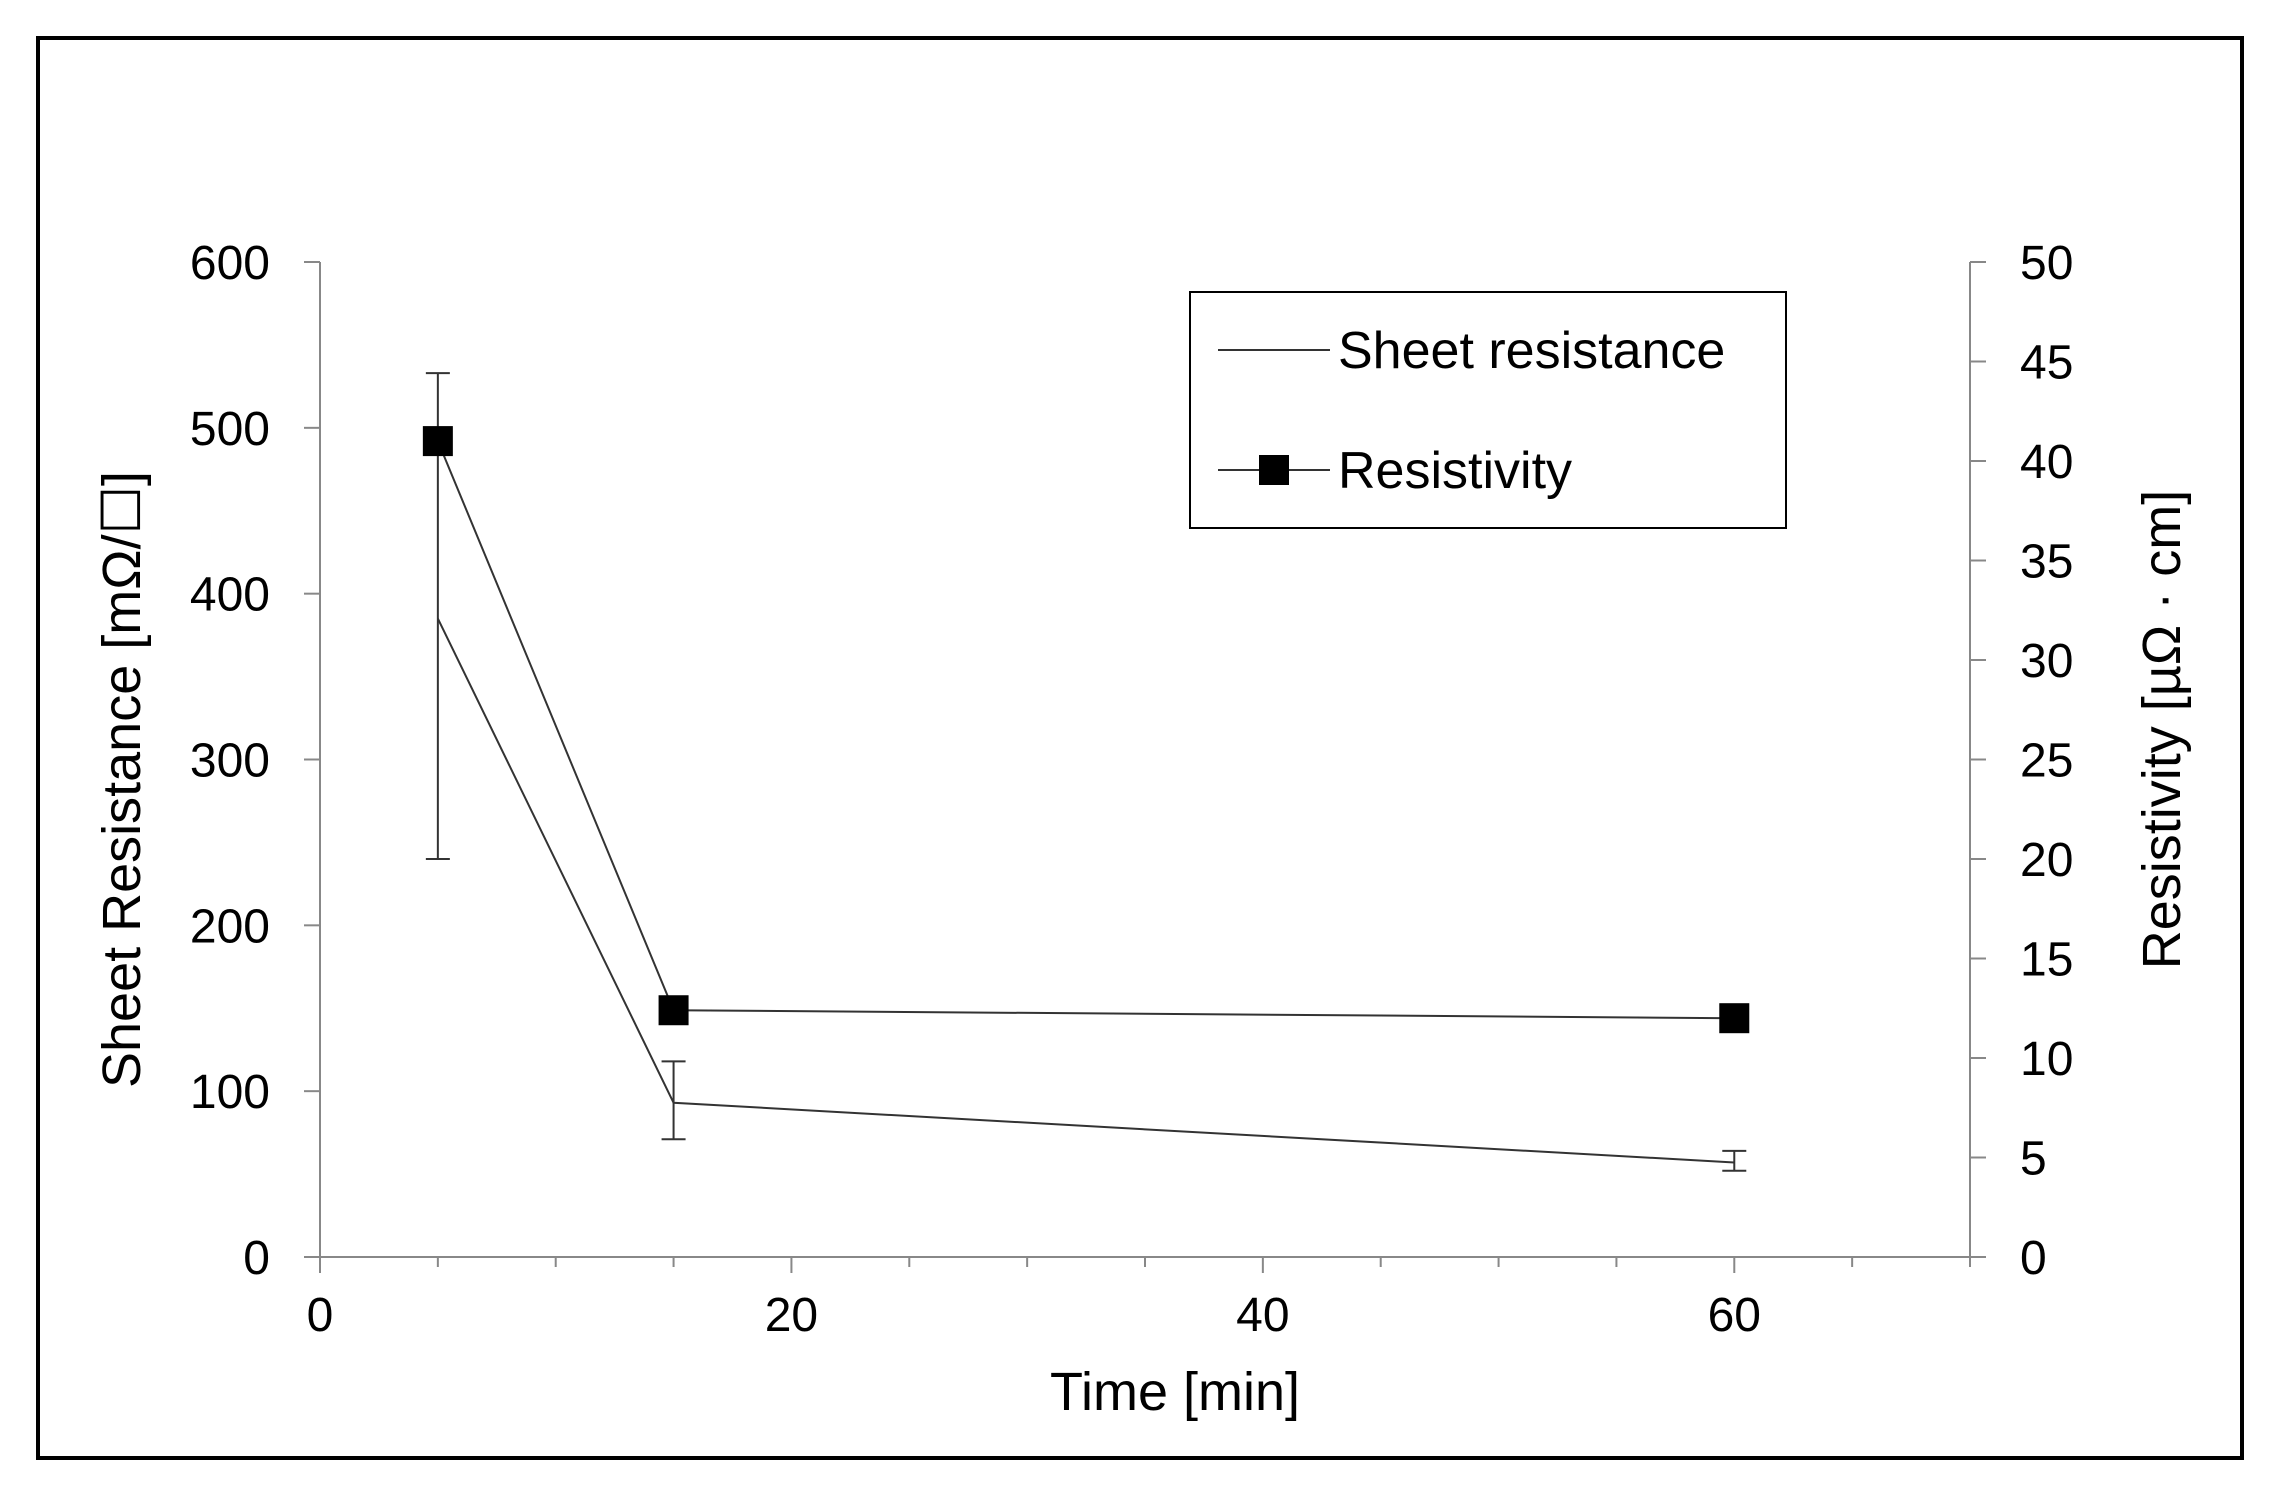  I want to click on y-axis-right-title: Resistivity [µΩ · cm], so click(2162, 730).